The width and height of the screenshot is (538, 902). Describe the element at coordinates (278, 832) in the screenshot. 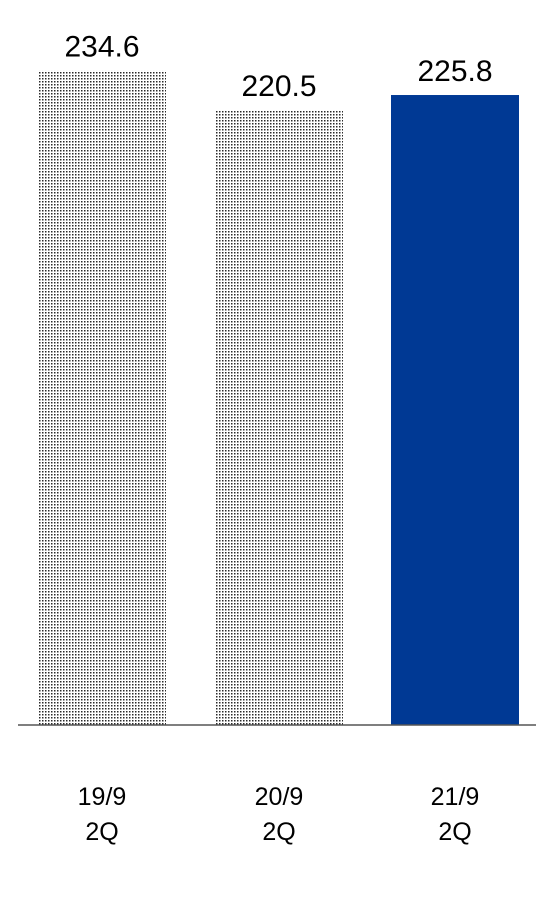

I see `category-label-2-line-2: 2Q` at that location.